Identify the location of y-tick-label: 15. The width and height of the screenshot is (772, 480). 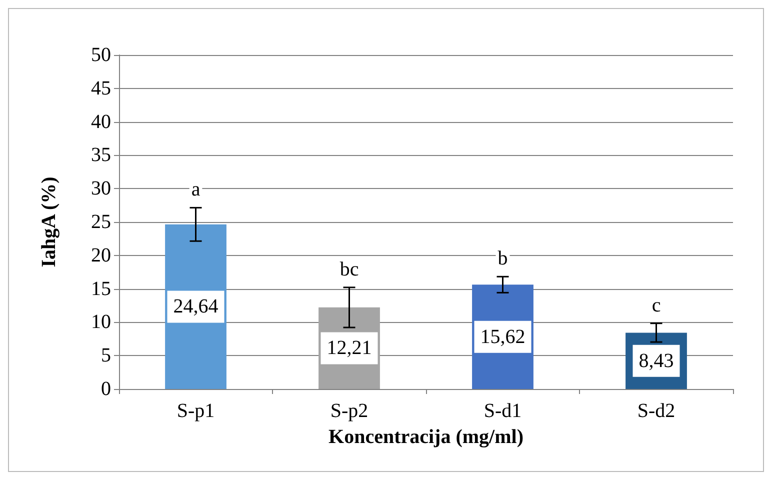
(101, 289).